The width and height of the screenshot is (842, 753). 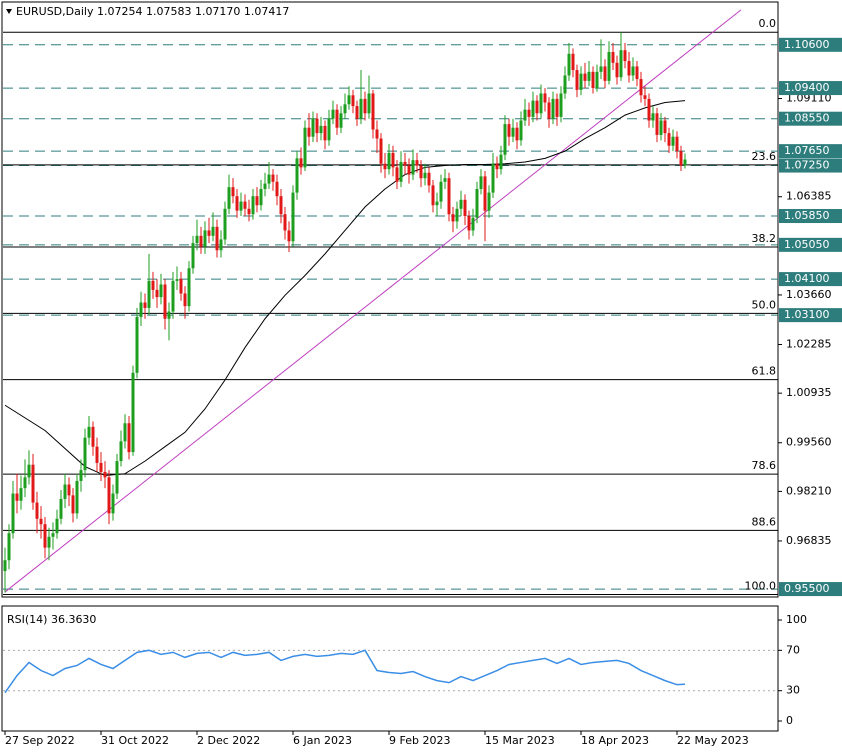 What do you see at coordinates (228, 740) in the screenshot?
I see `x-tick-label: 2 Dec 2022` at bounding box center [228, 740].